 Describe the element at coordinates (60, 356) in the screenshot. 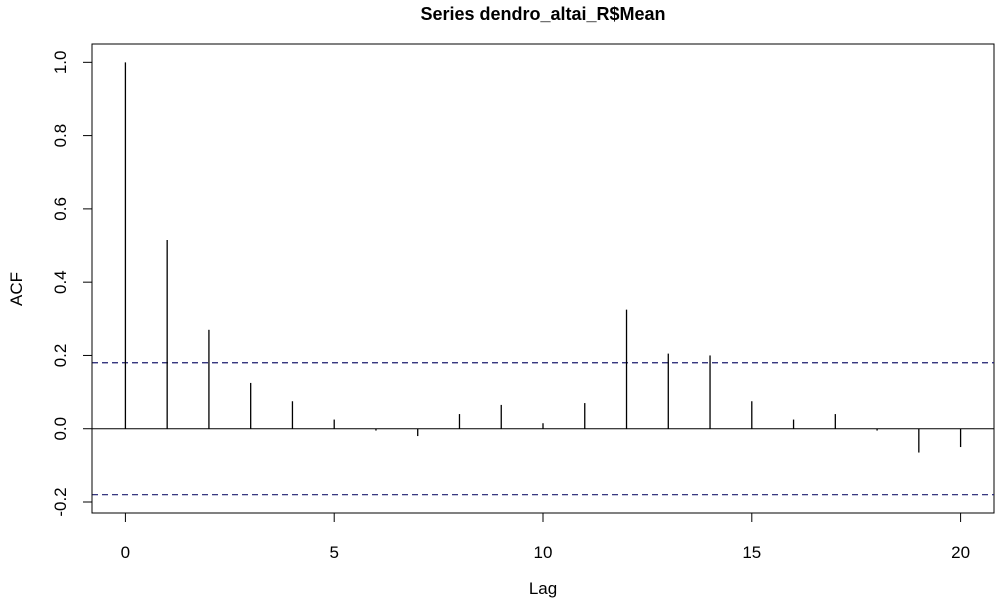

I see `y-tick-label: 0.2` at that location.